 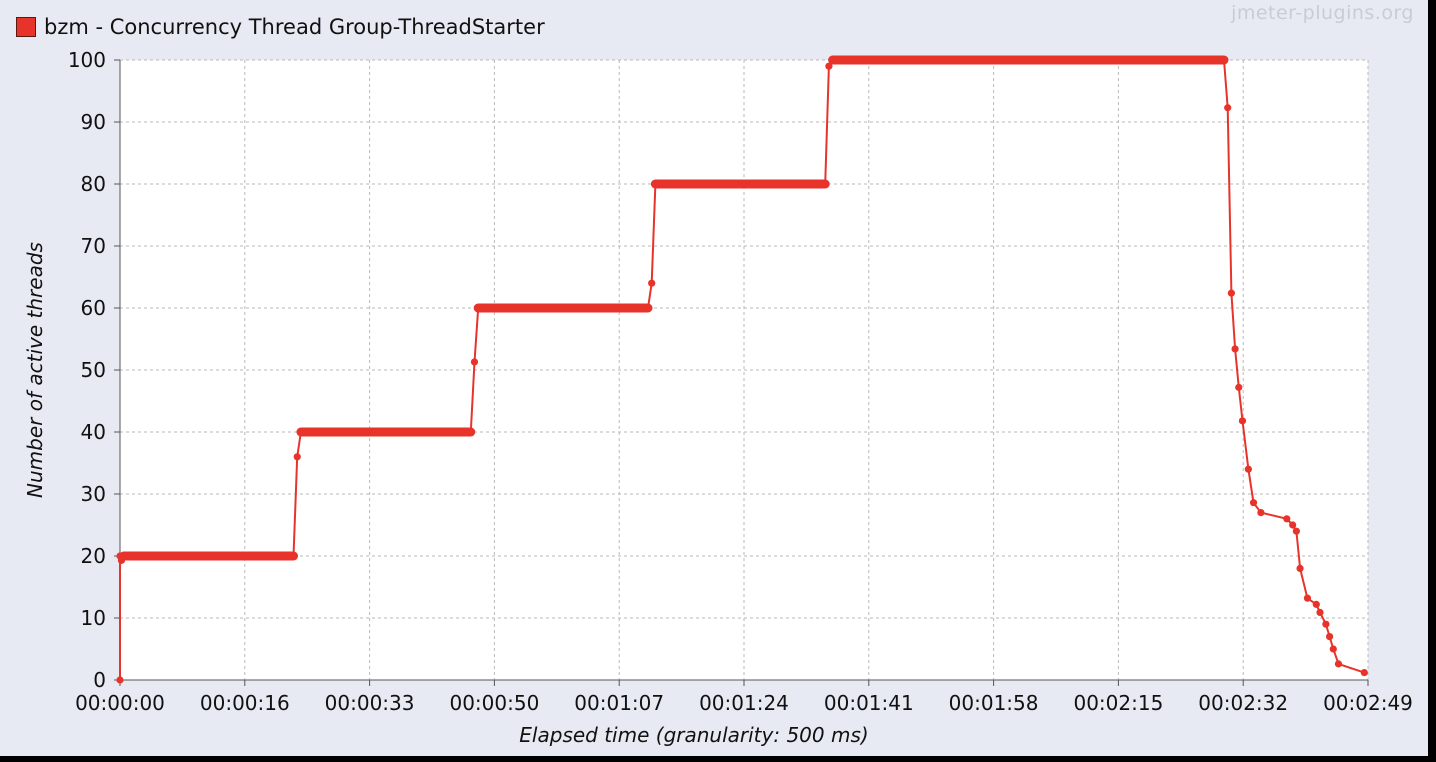 What do you see at coordinates (619, 703) in the screenshot?
I see `x-tick-label: 00:01:07` at bounding box center [619, 703].